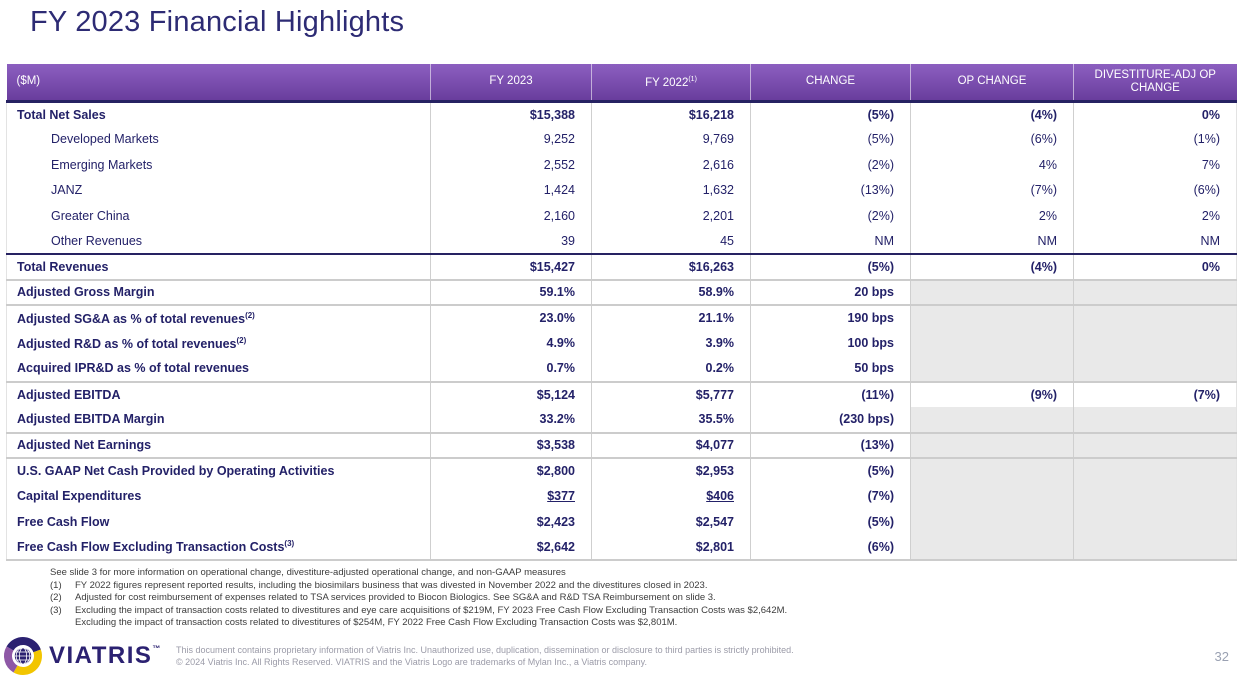 The image size is (1243, 679). I want to click on cell-value: 4.9%, so click(561, 343).